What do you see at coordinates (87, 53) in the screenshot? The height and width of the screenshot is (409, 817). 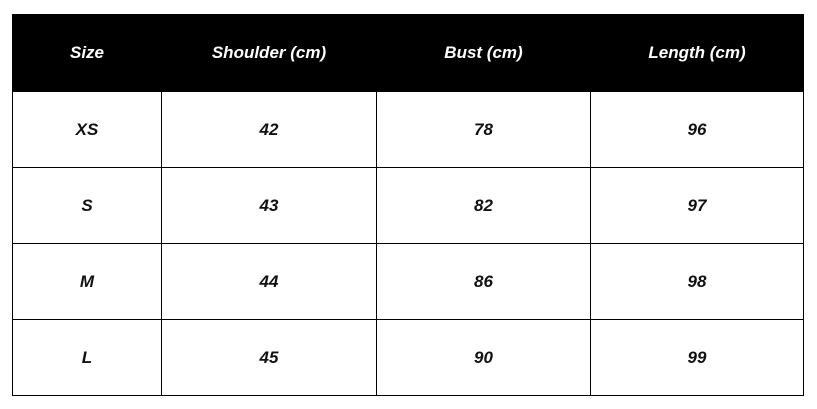 I see `header-size: Size` at bounding box center [87, 53].